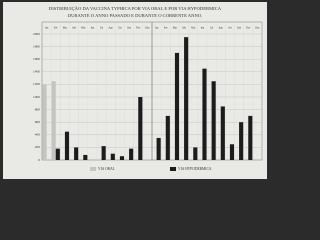  Describe the element at coordinates (36, 72) in the screenshot. I see `y-tick-label: 1400` at that location.